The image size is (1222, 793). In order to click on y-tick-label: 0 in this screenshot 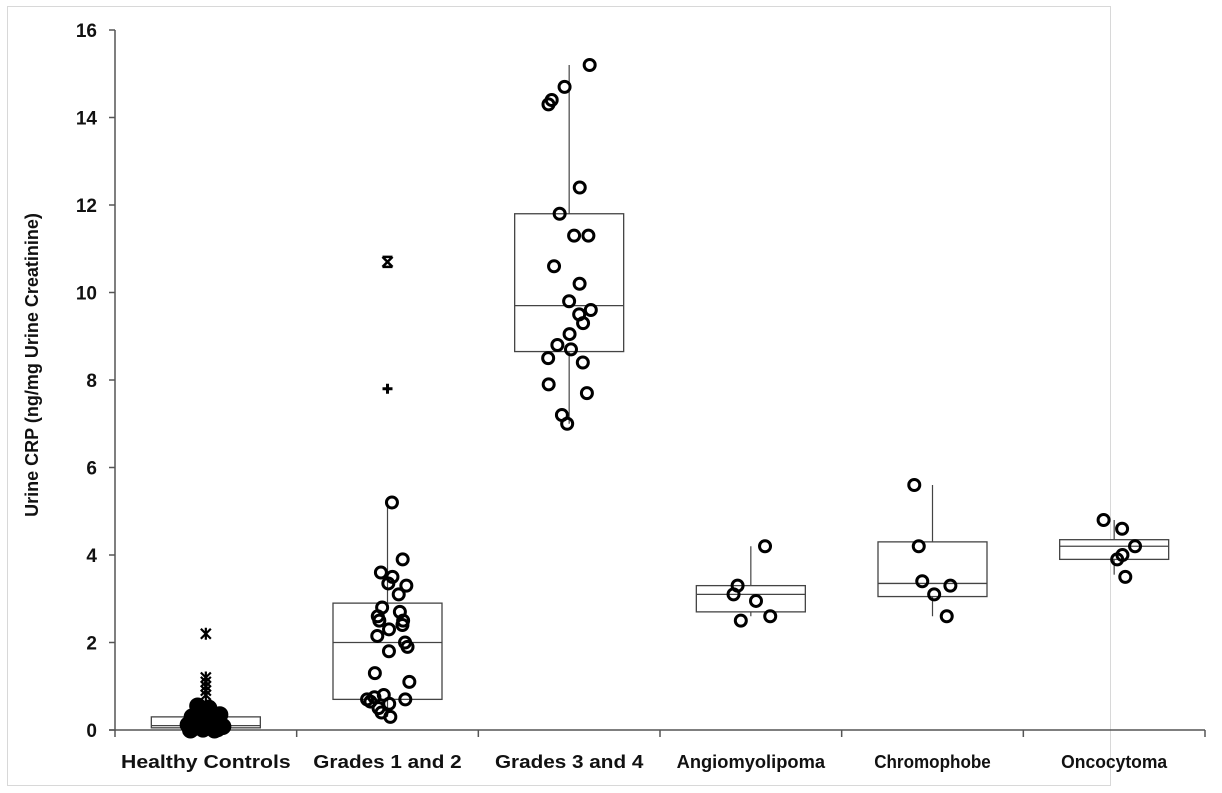, I will do `click(91, 731)`.